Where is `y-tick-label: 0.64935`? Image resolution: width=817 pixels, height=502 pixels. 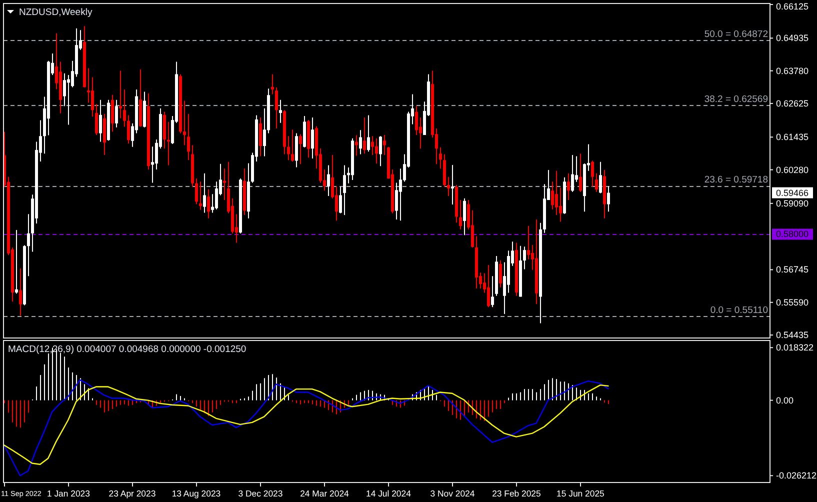
y-tick-label: 0.64935 is located at coordinates (792, 38).